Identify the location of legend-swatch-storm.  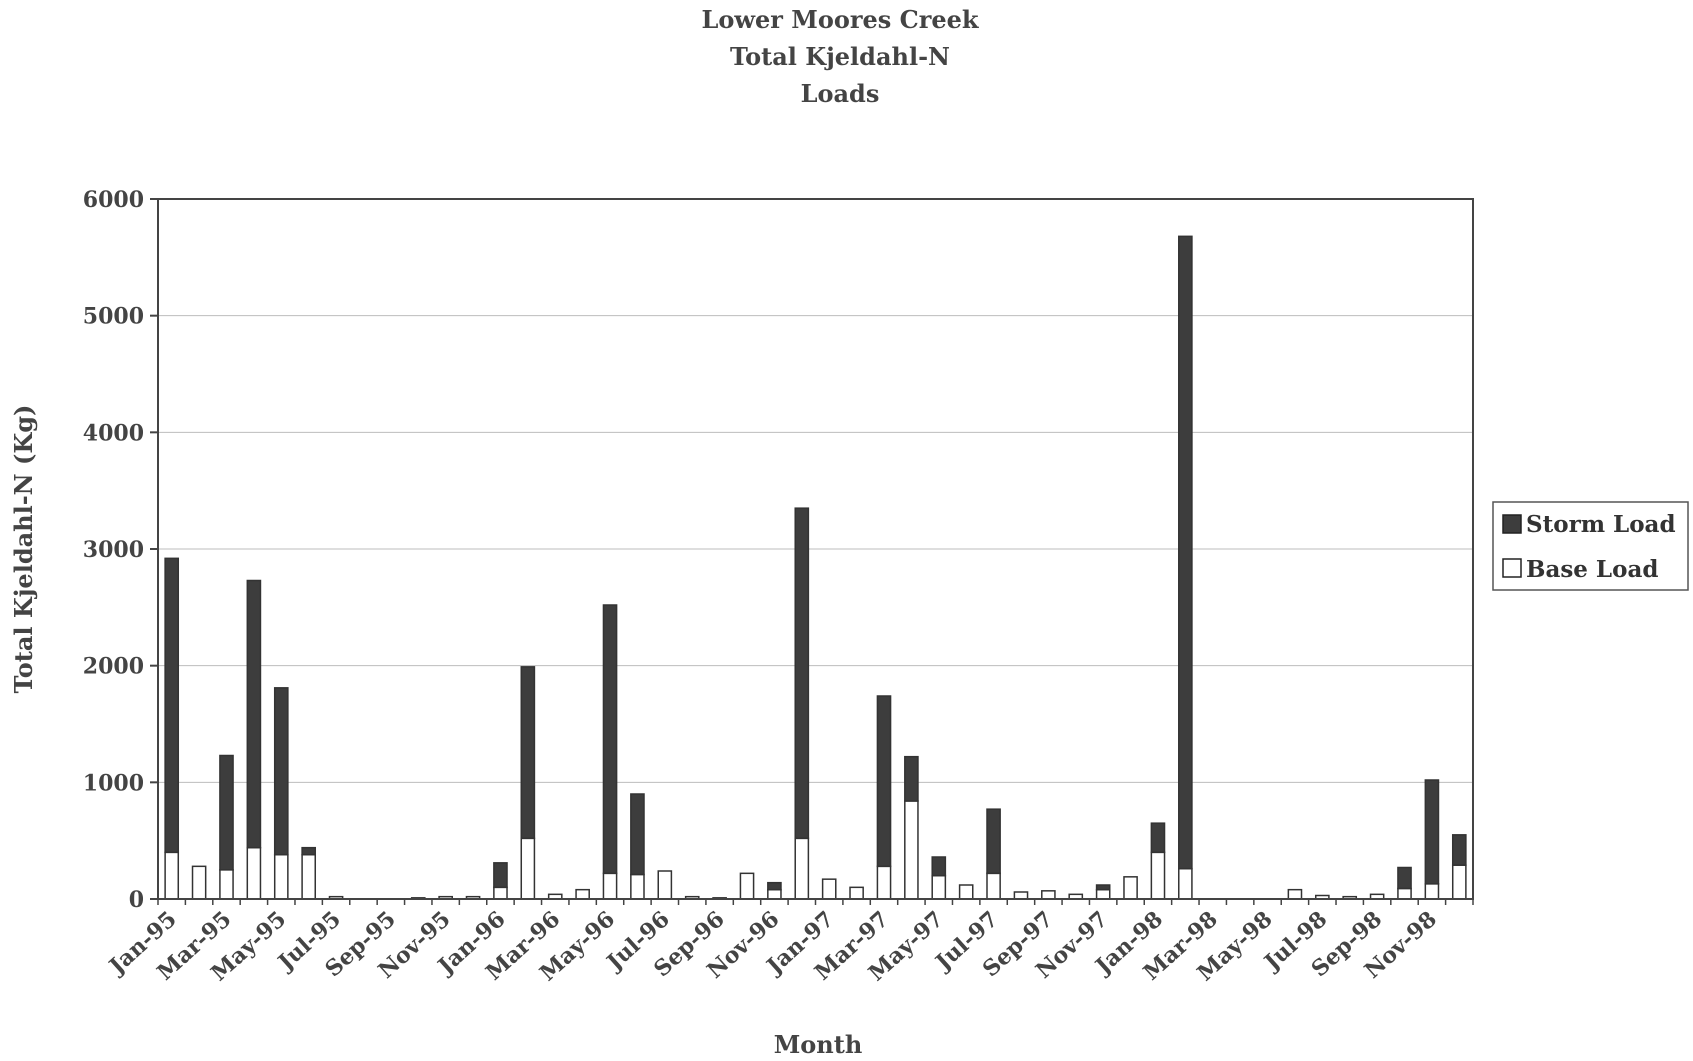
(1512, 524).